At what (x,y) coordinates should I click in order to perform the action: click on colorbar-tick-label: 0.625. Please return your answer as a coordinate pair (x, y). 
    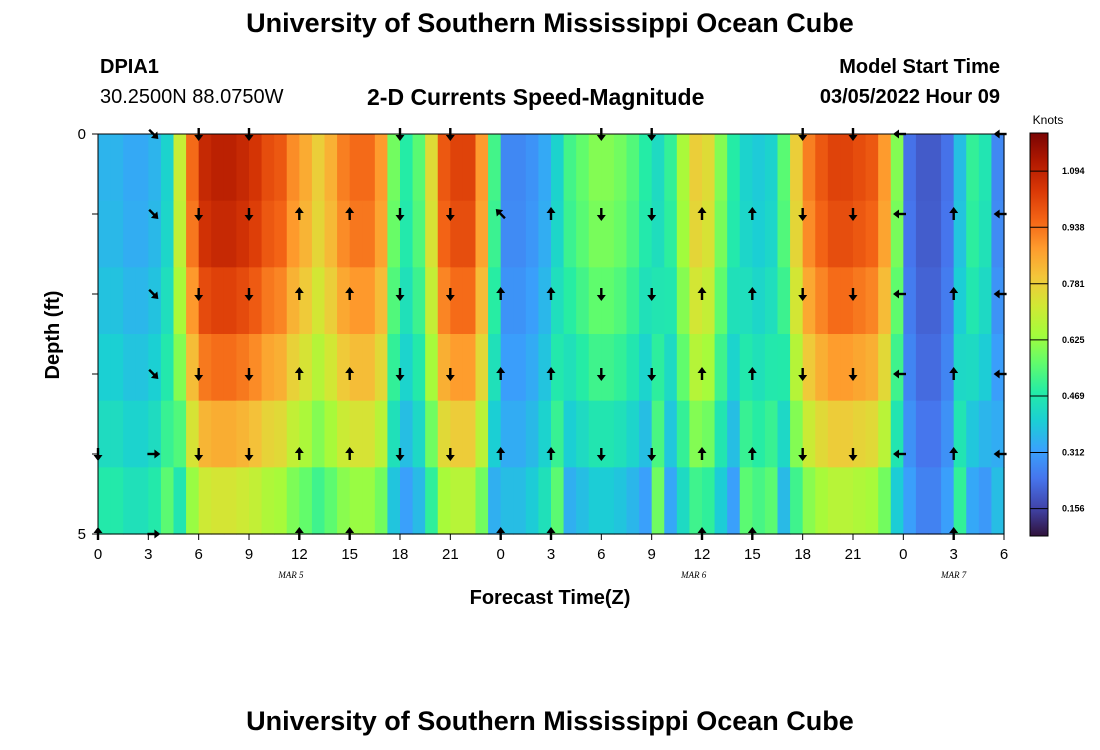
    Looking at the image, I should click on (1073, 340).